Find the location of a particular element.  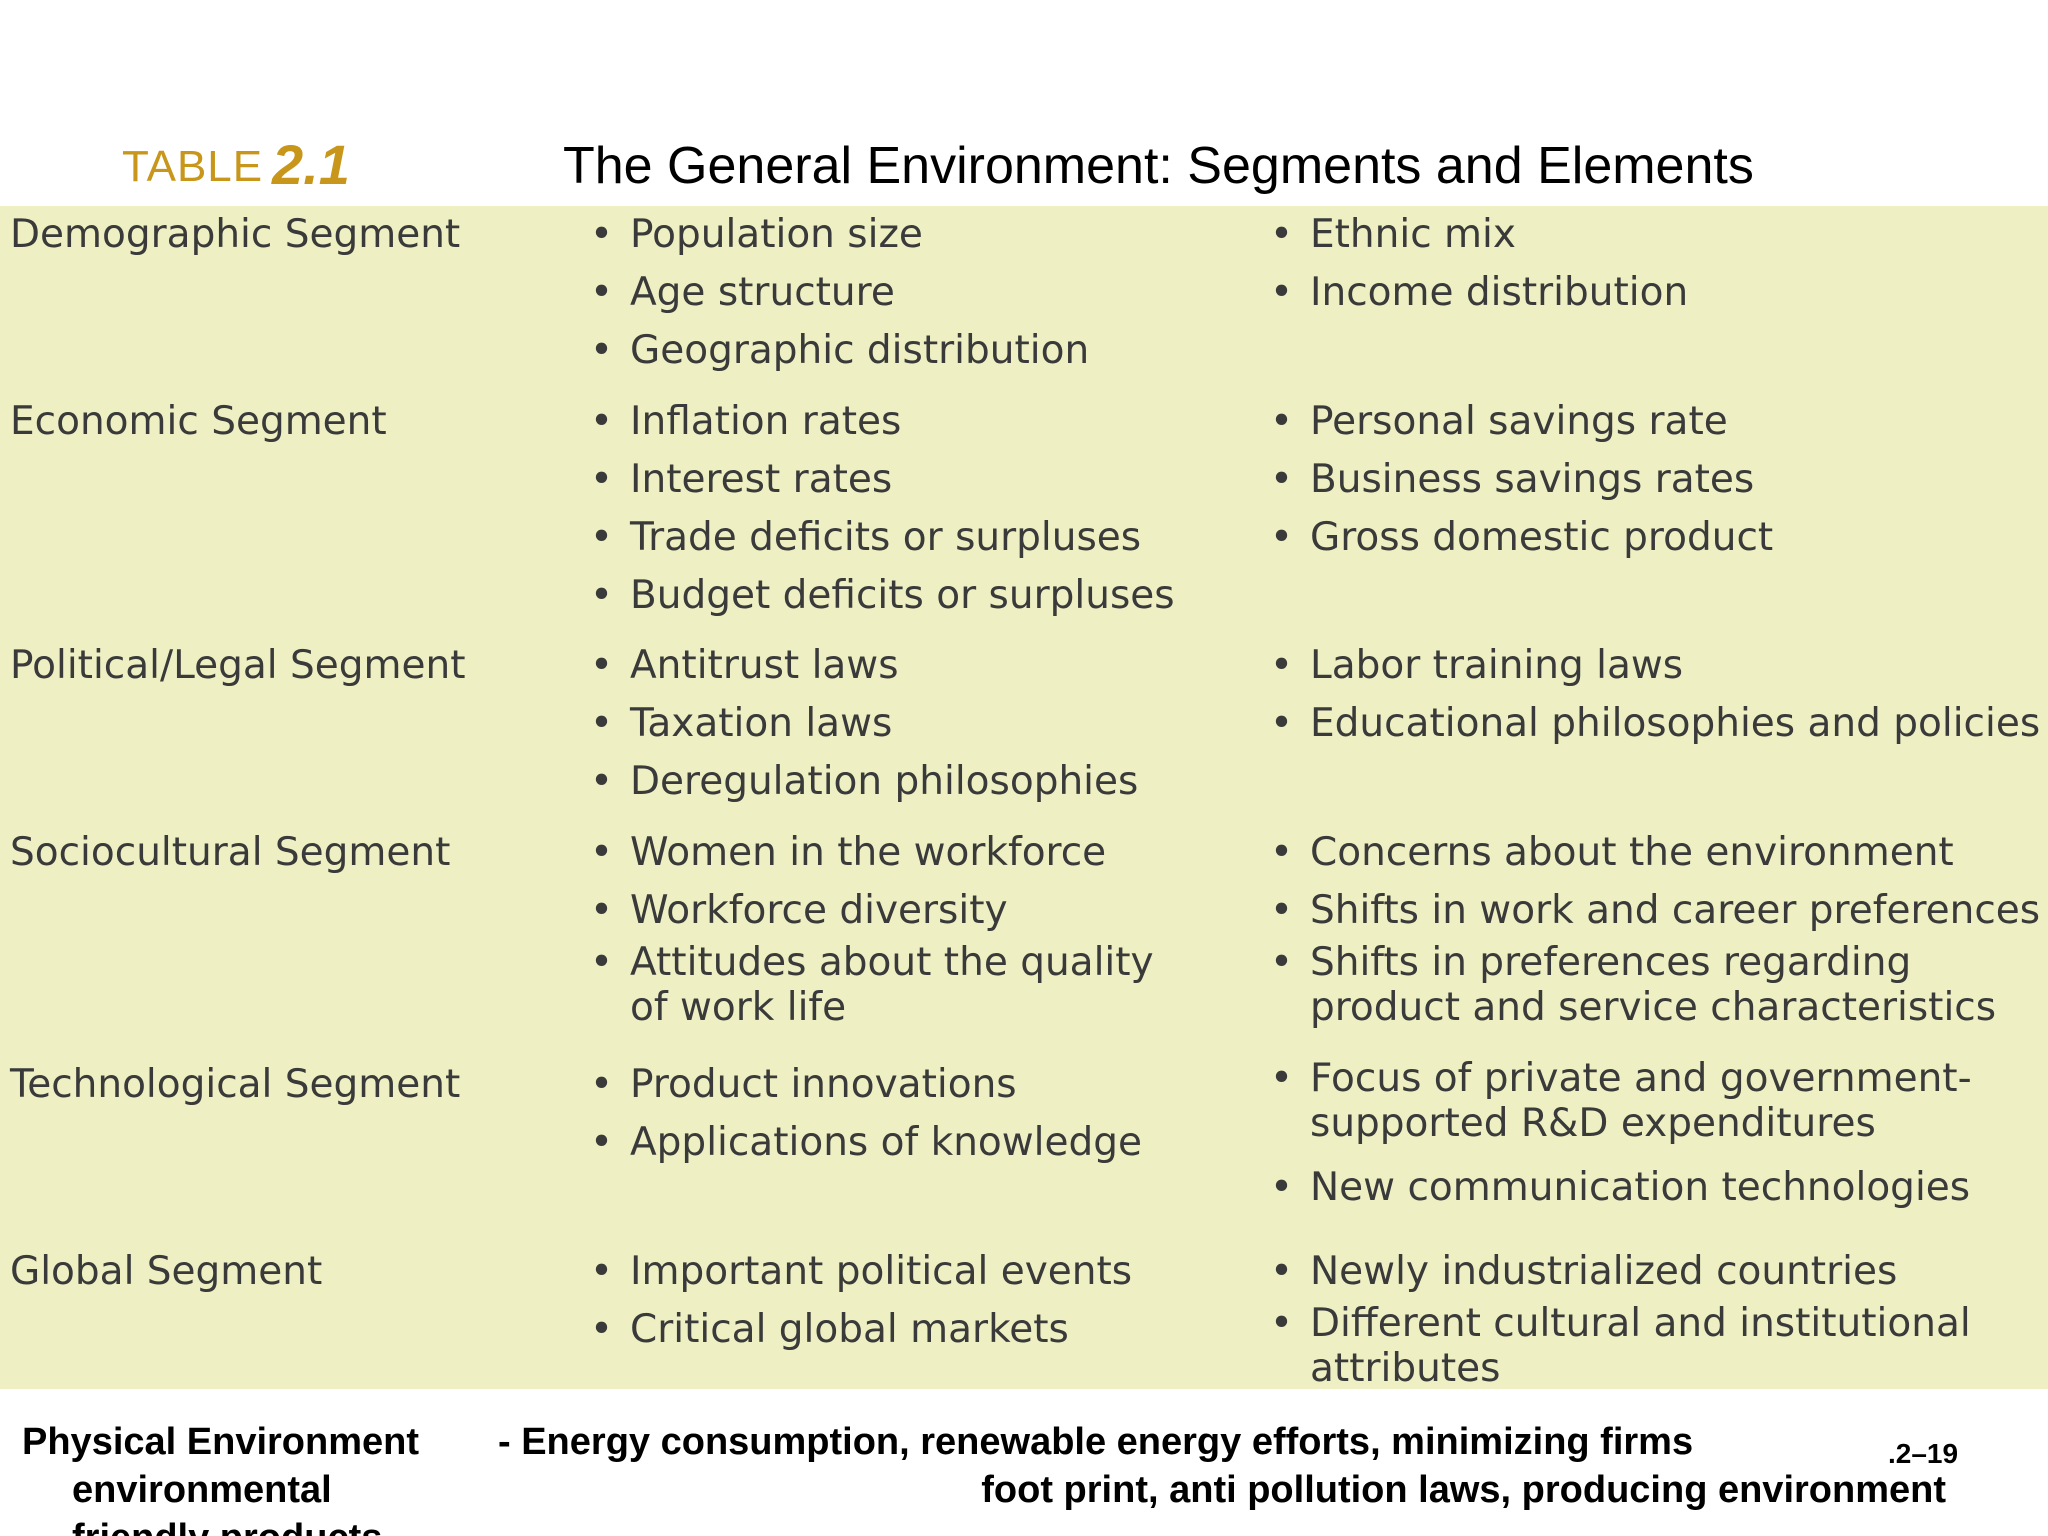

table-number: 2.1 is located at coordinates (311, 164).